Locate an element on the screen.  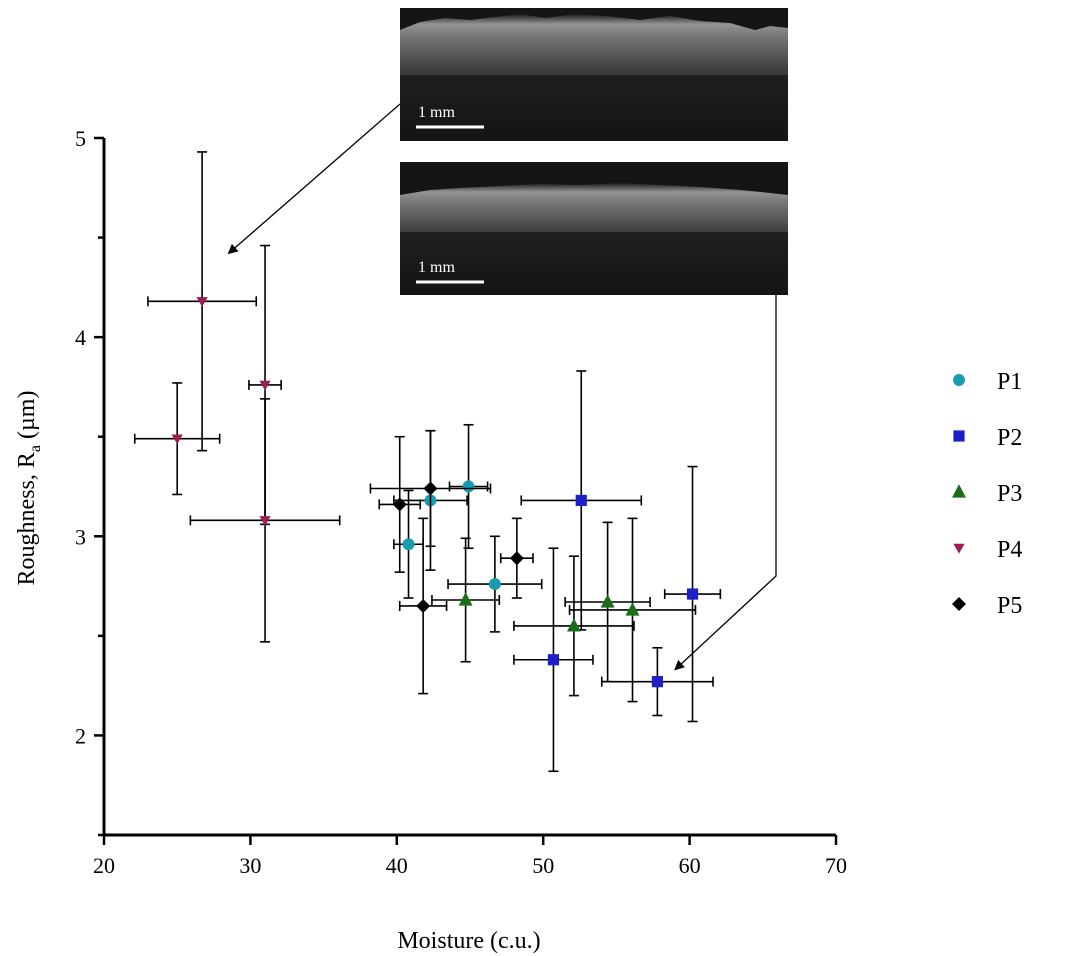
legend-label: P4 is located at coordinates (1009, 550).